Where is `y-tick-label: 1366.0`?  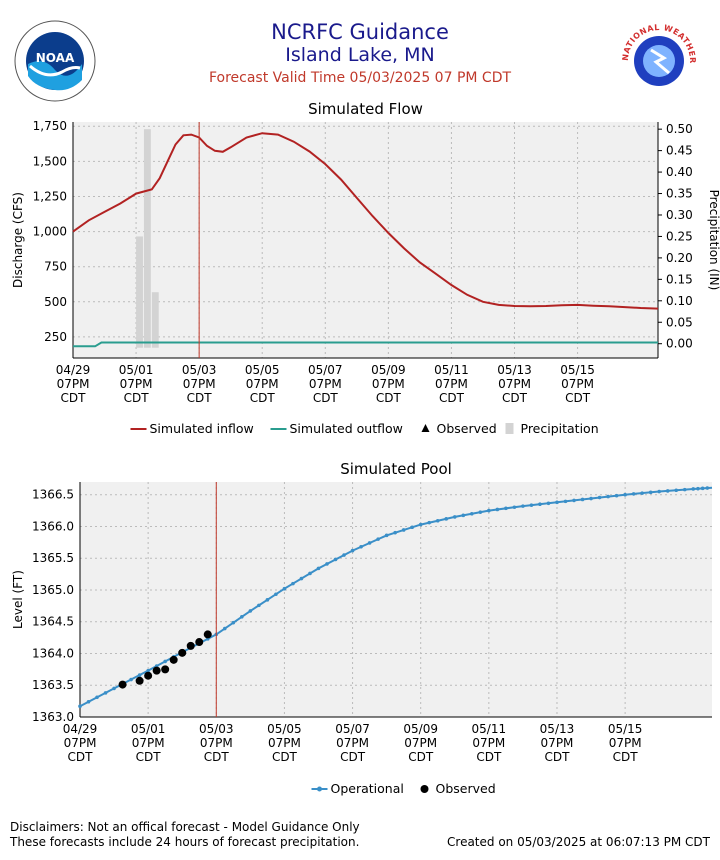
y-tick-label: 1366.0 is located at coordinates (53, 526).